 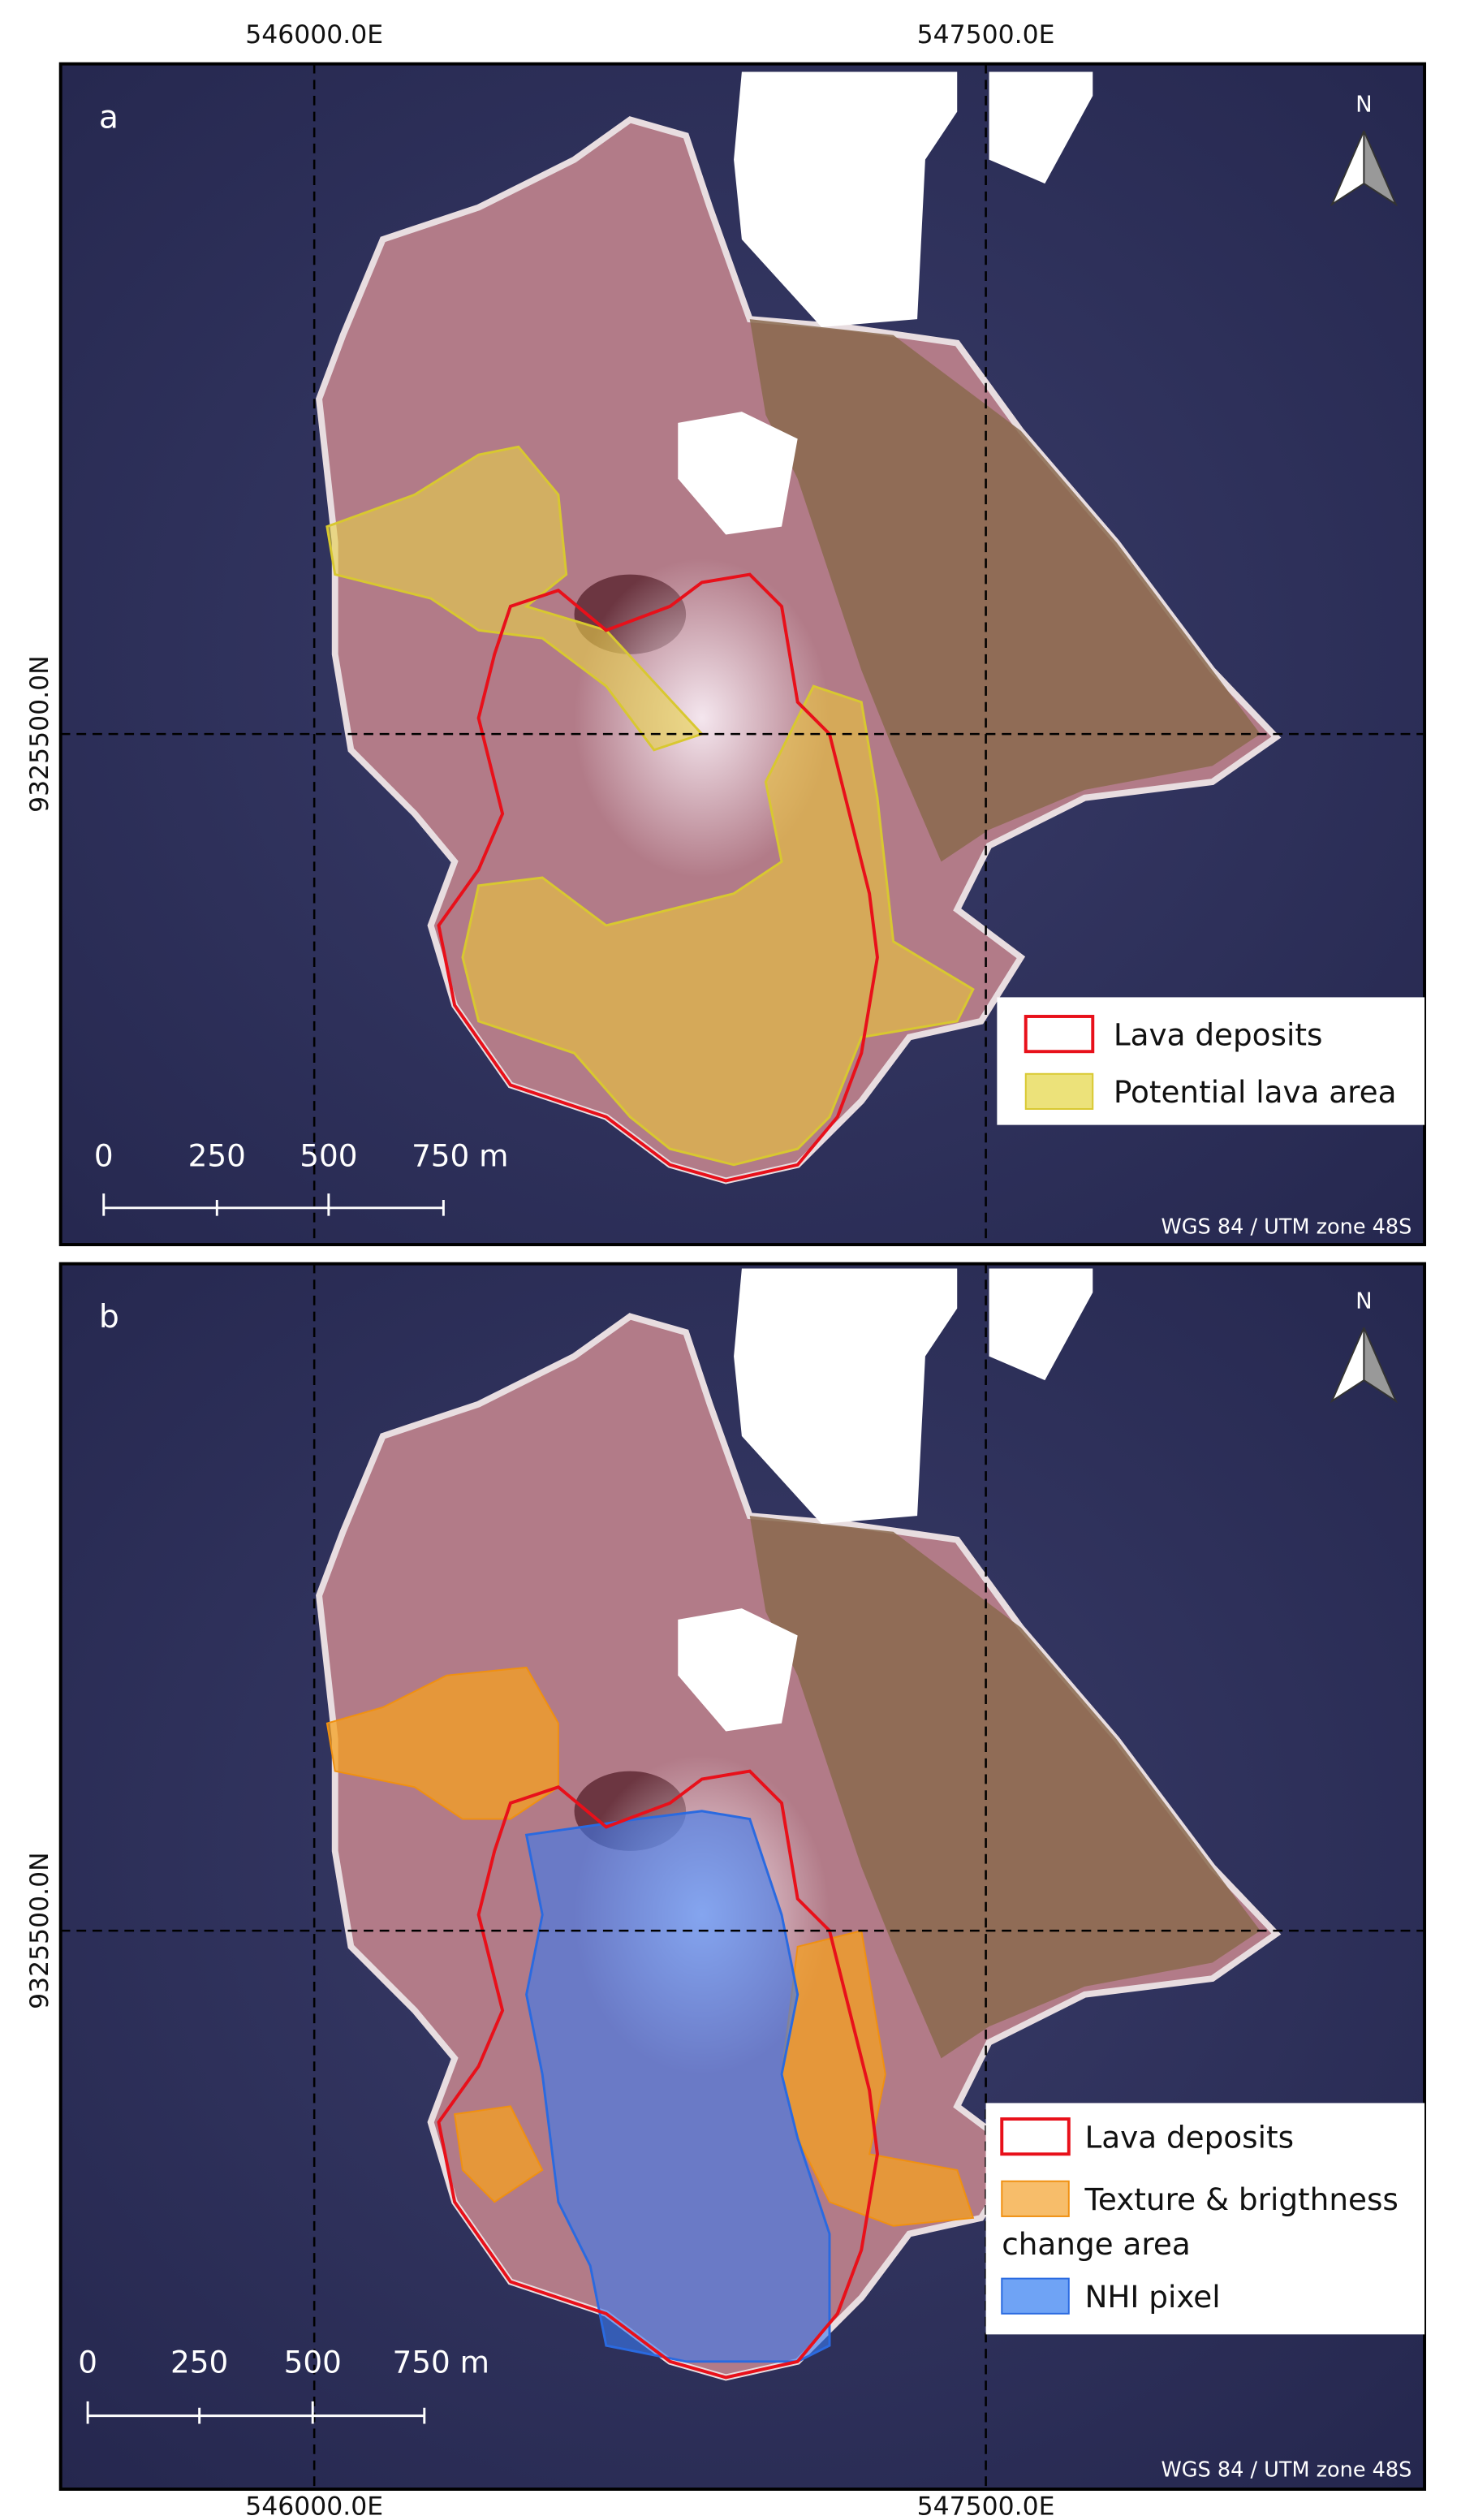 What do you see at coordinates (1096, 2244) in the screenshot?
I see `legend-label: change area` at bounding box center [1096, 2244].